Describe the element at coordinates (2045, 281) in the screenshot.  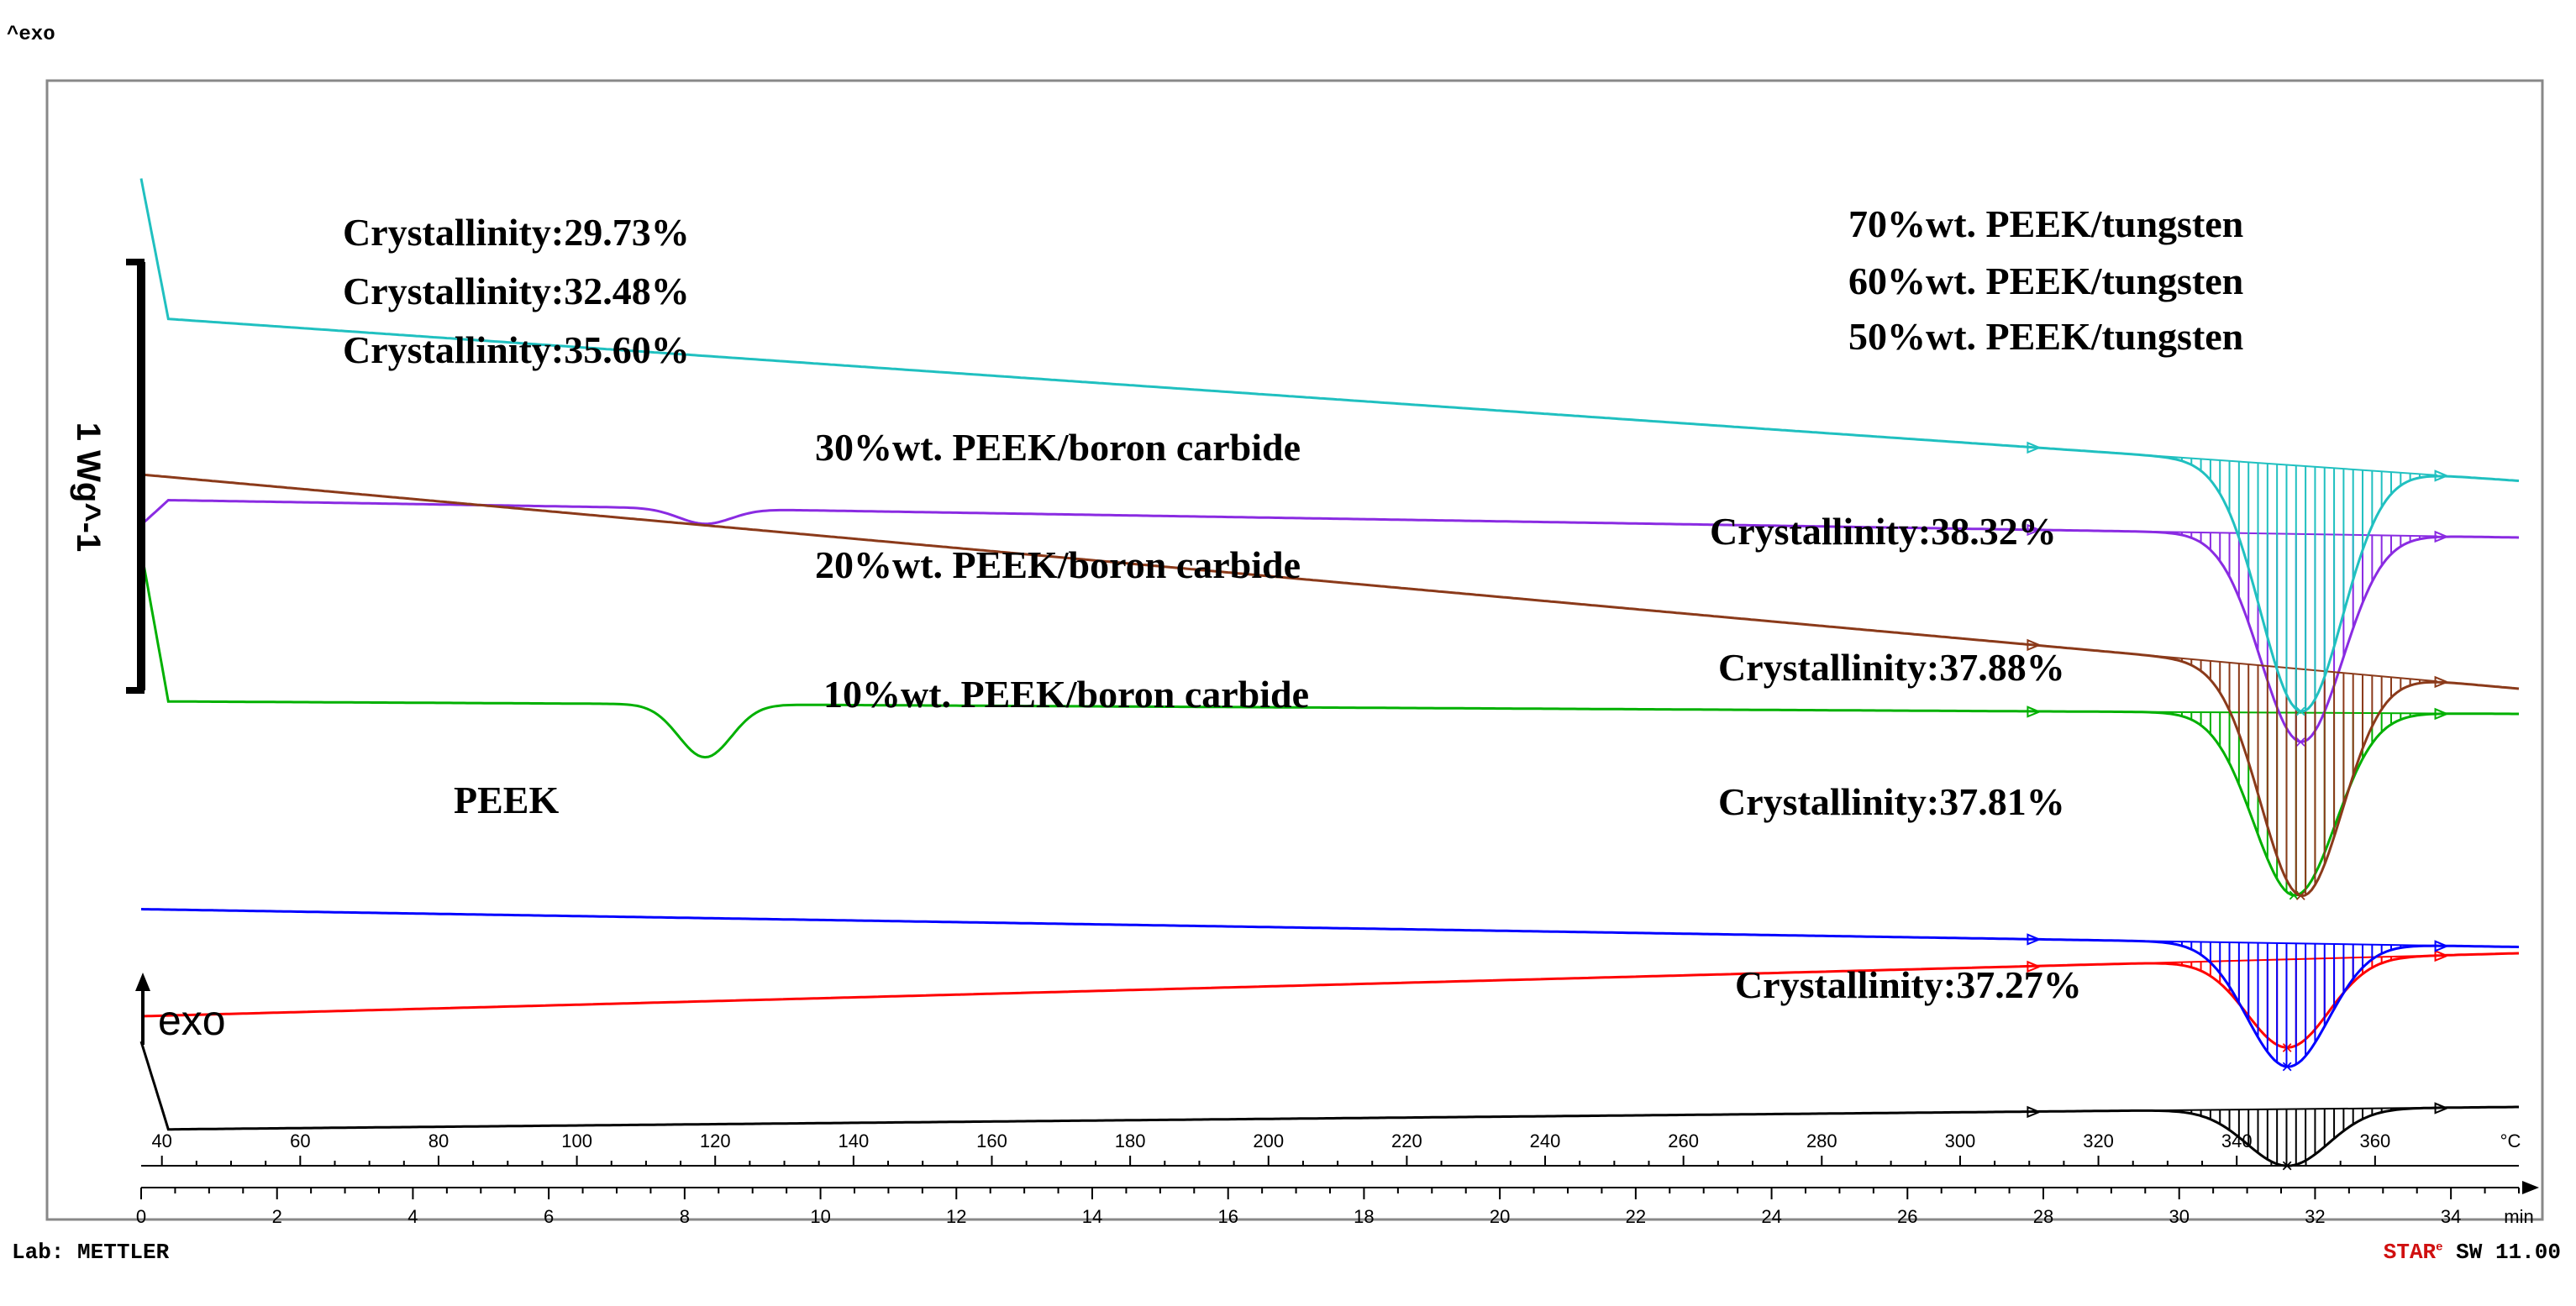
I see `series-name-label: 60%wt. PEEK/tungsten` at that location.